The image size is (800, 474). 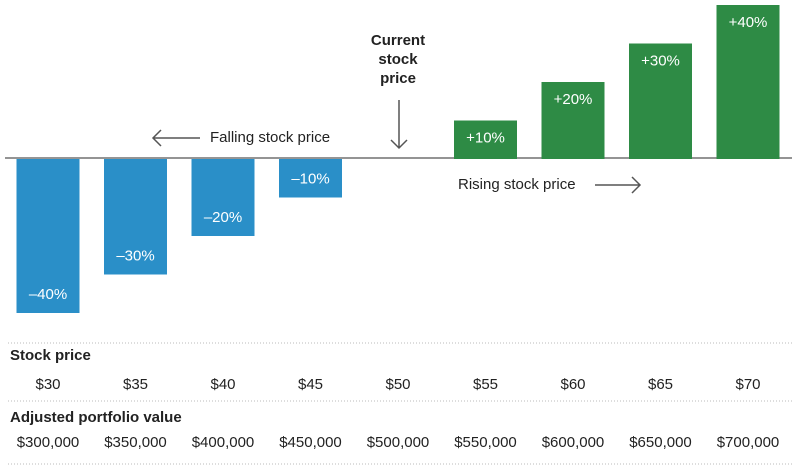 I want to click on portfolio-cell: $600,000, so click(x=573, y=442).